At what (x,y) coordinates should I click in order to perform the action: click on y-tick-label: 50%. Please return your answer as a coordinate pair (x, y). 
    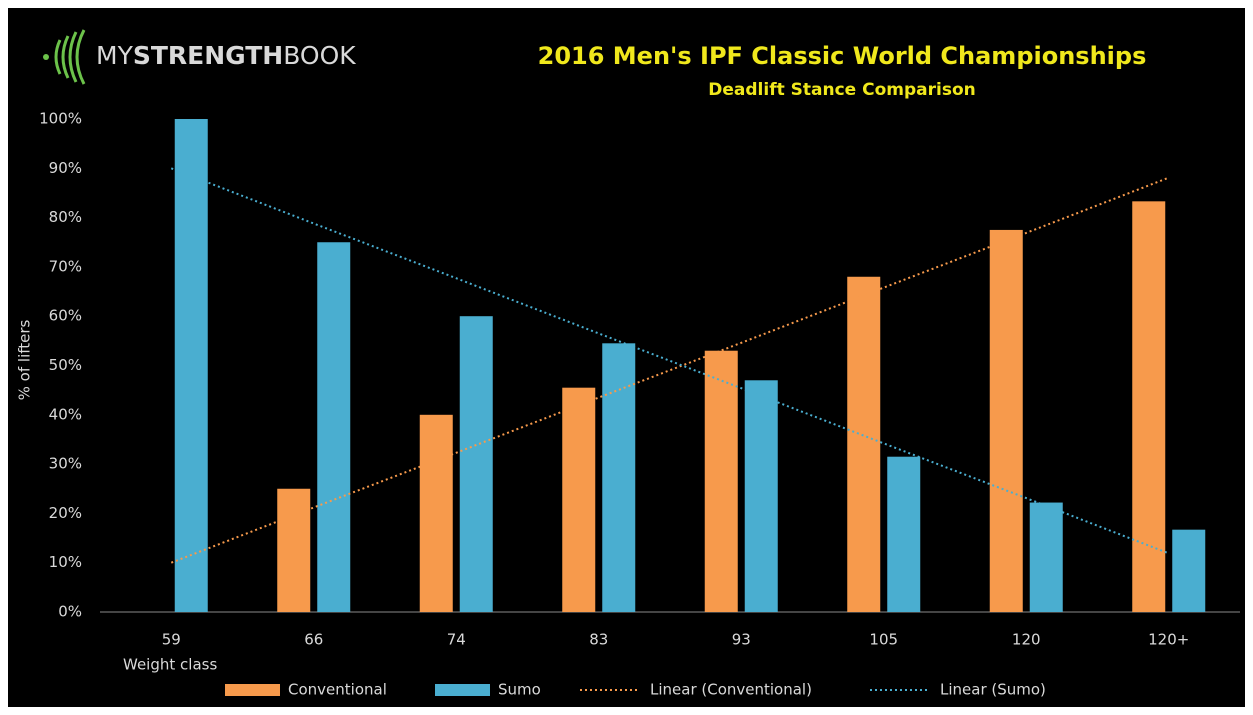
    Looking at the image, I should click on (65, 365).